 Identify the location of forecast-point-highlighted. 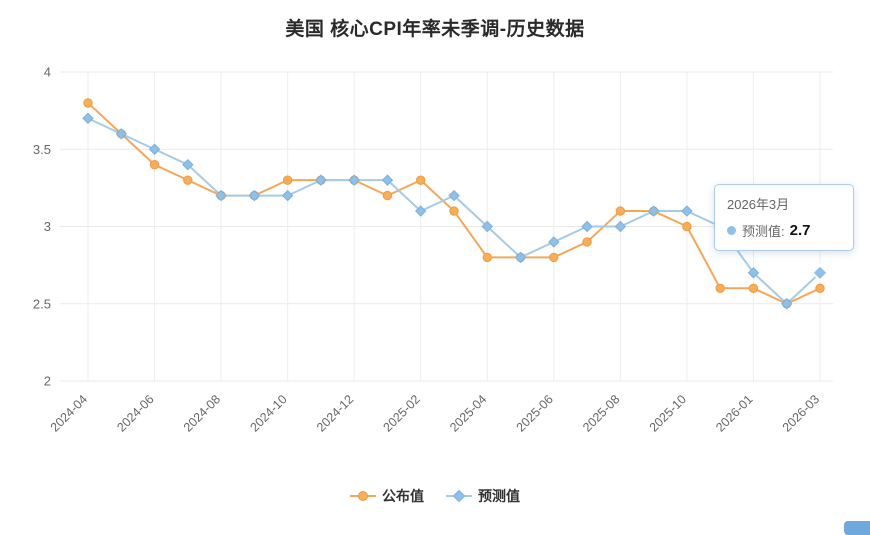
(820, 272).